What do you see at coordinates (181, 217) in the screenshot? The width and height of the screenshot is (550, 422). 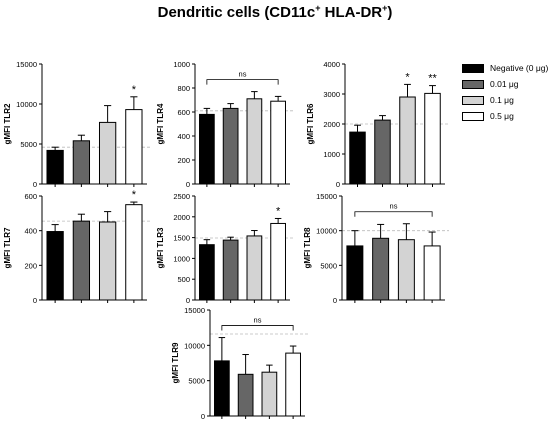 I see `chart-5-ytick-label-5: 2000` at bounding box center [181, 217].